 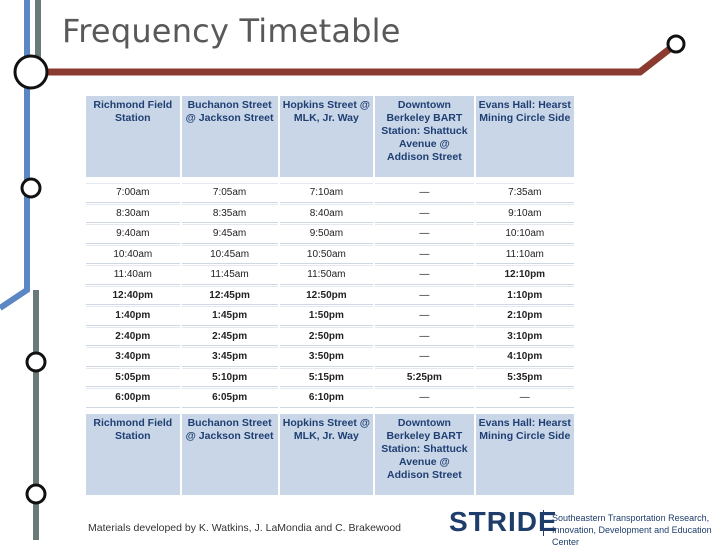 I want to click on time-cell: 7:00am, so click(x=133, y=193).